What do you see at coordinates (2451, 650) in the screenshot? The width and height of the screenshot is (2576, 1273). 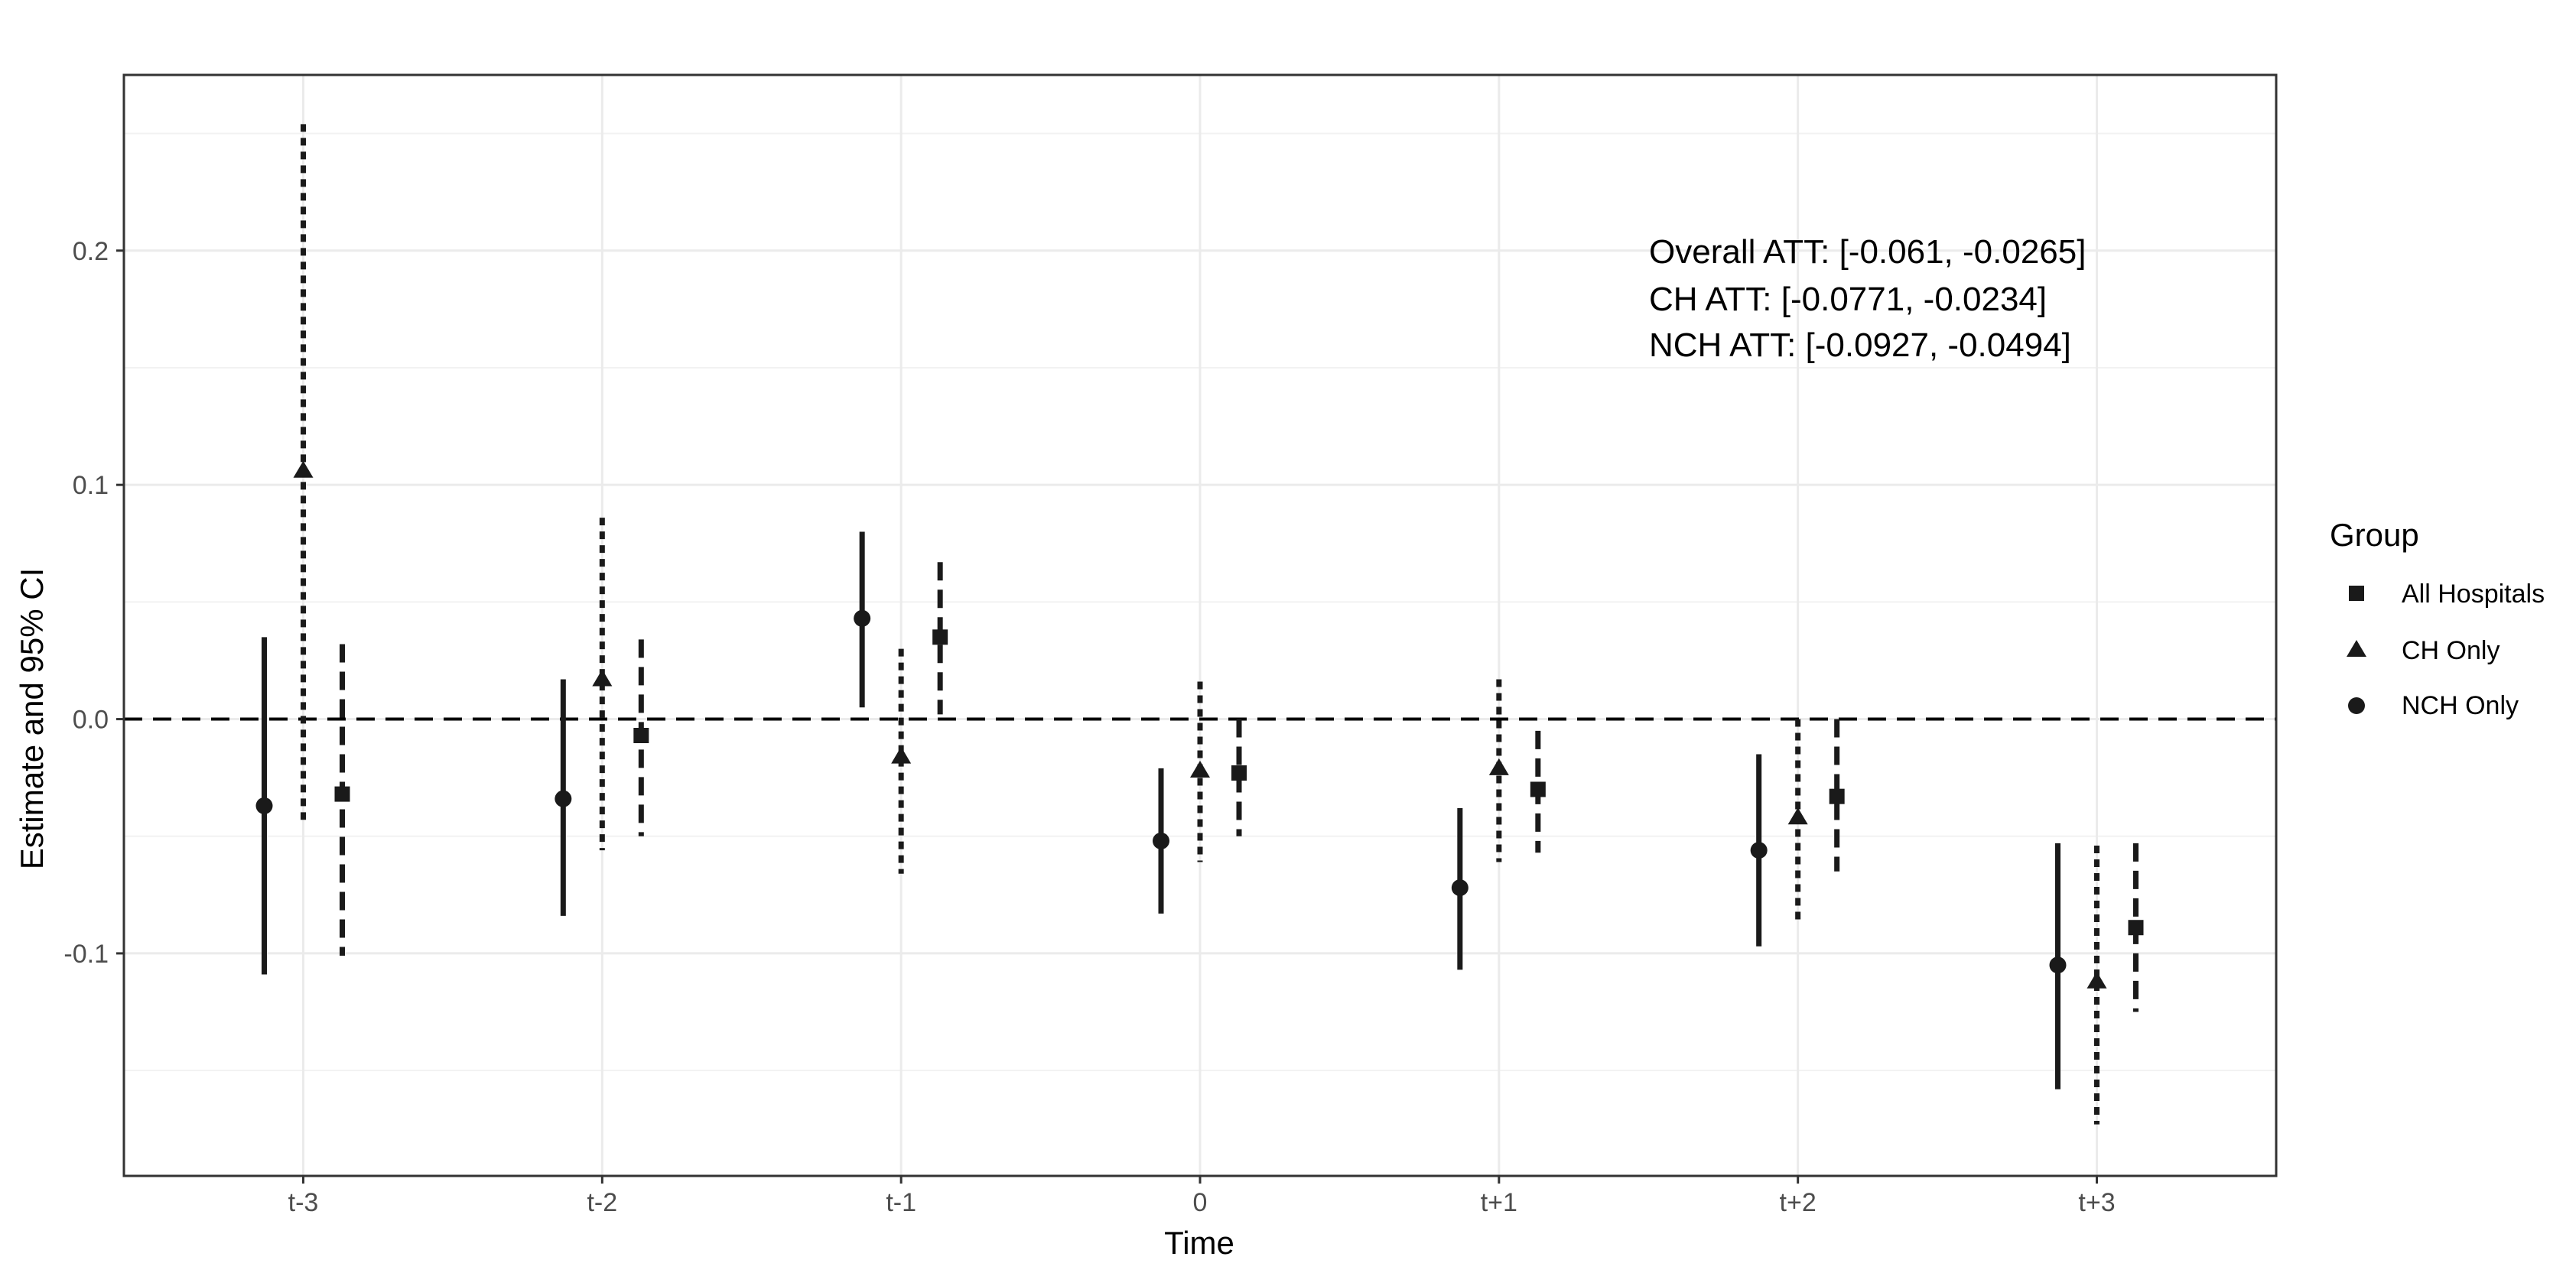 I see `legend-label-ch-only: CH Only` at bounding box center [2451, 650].